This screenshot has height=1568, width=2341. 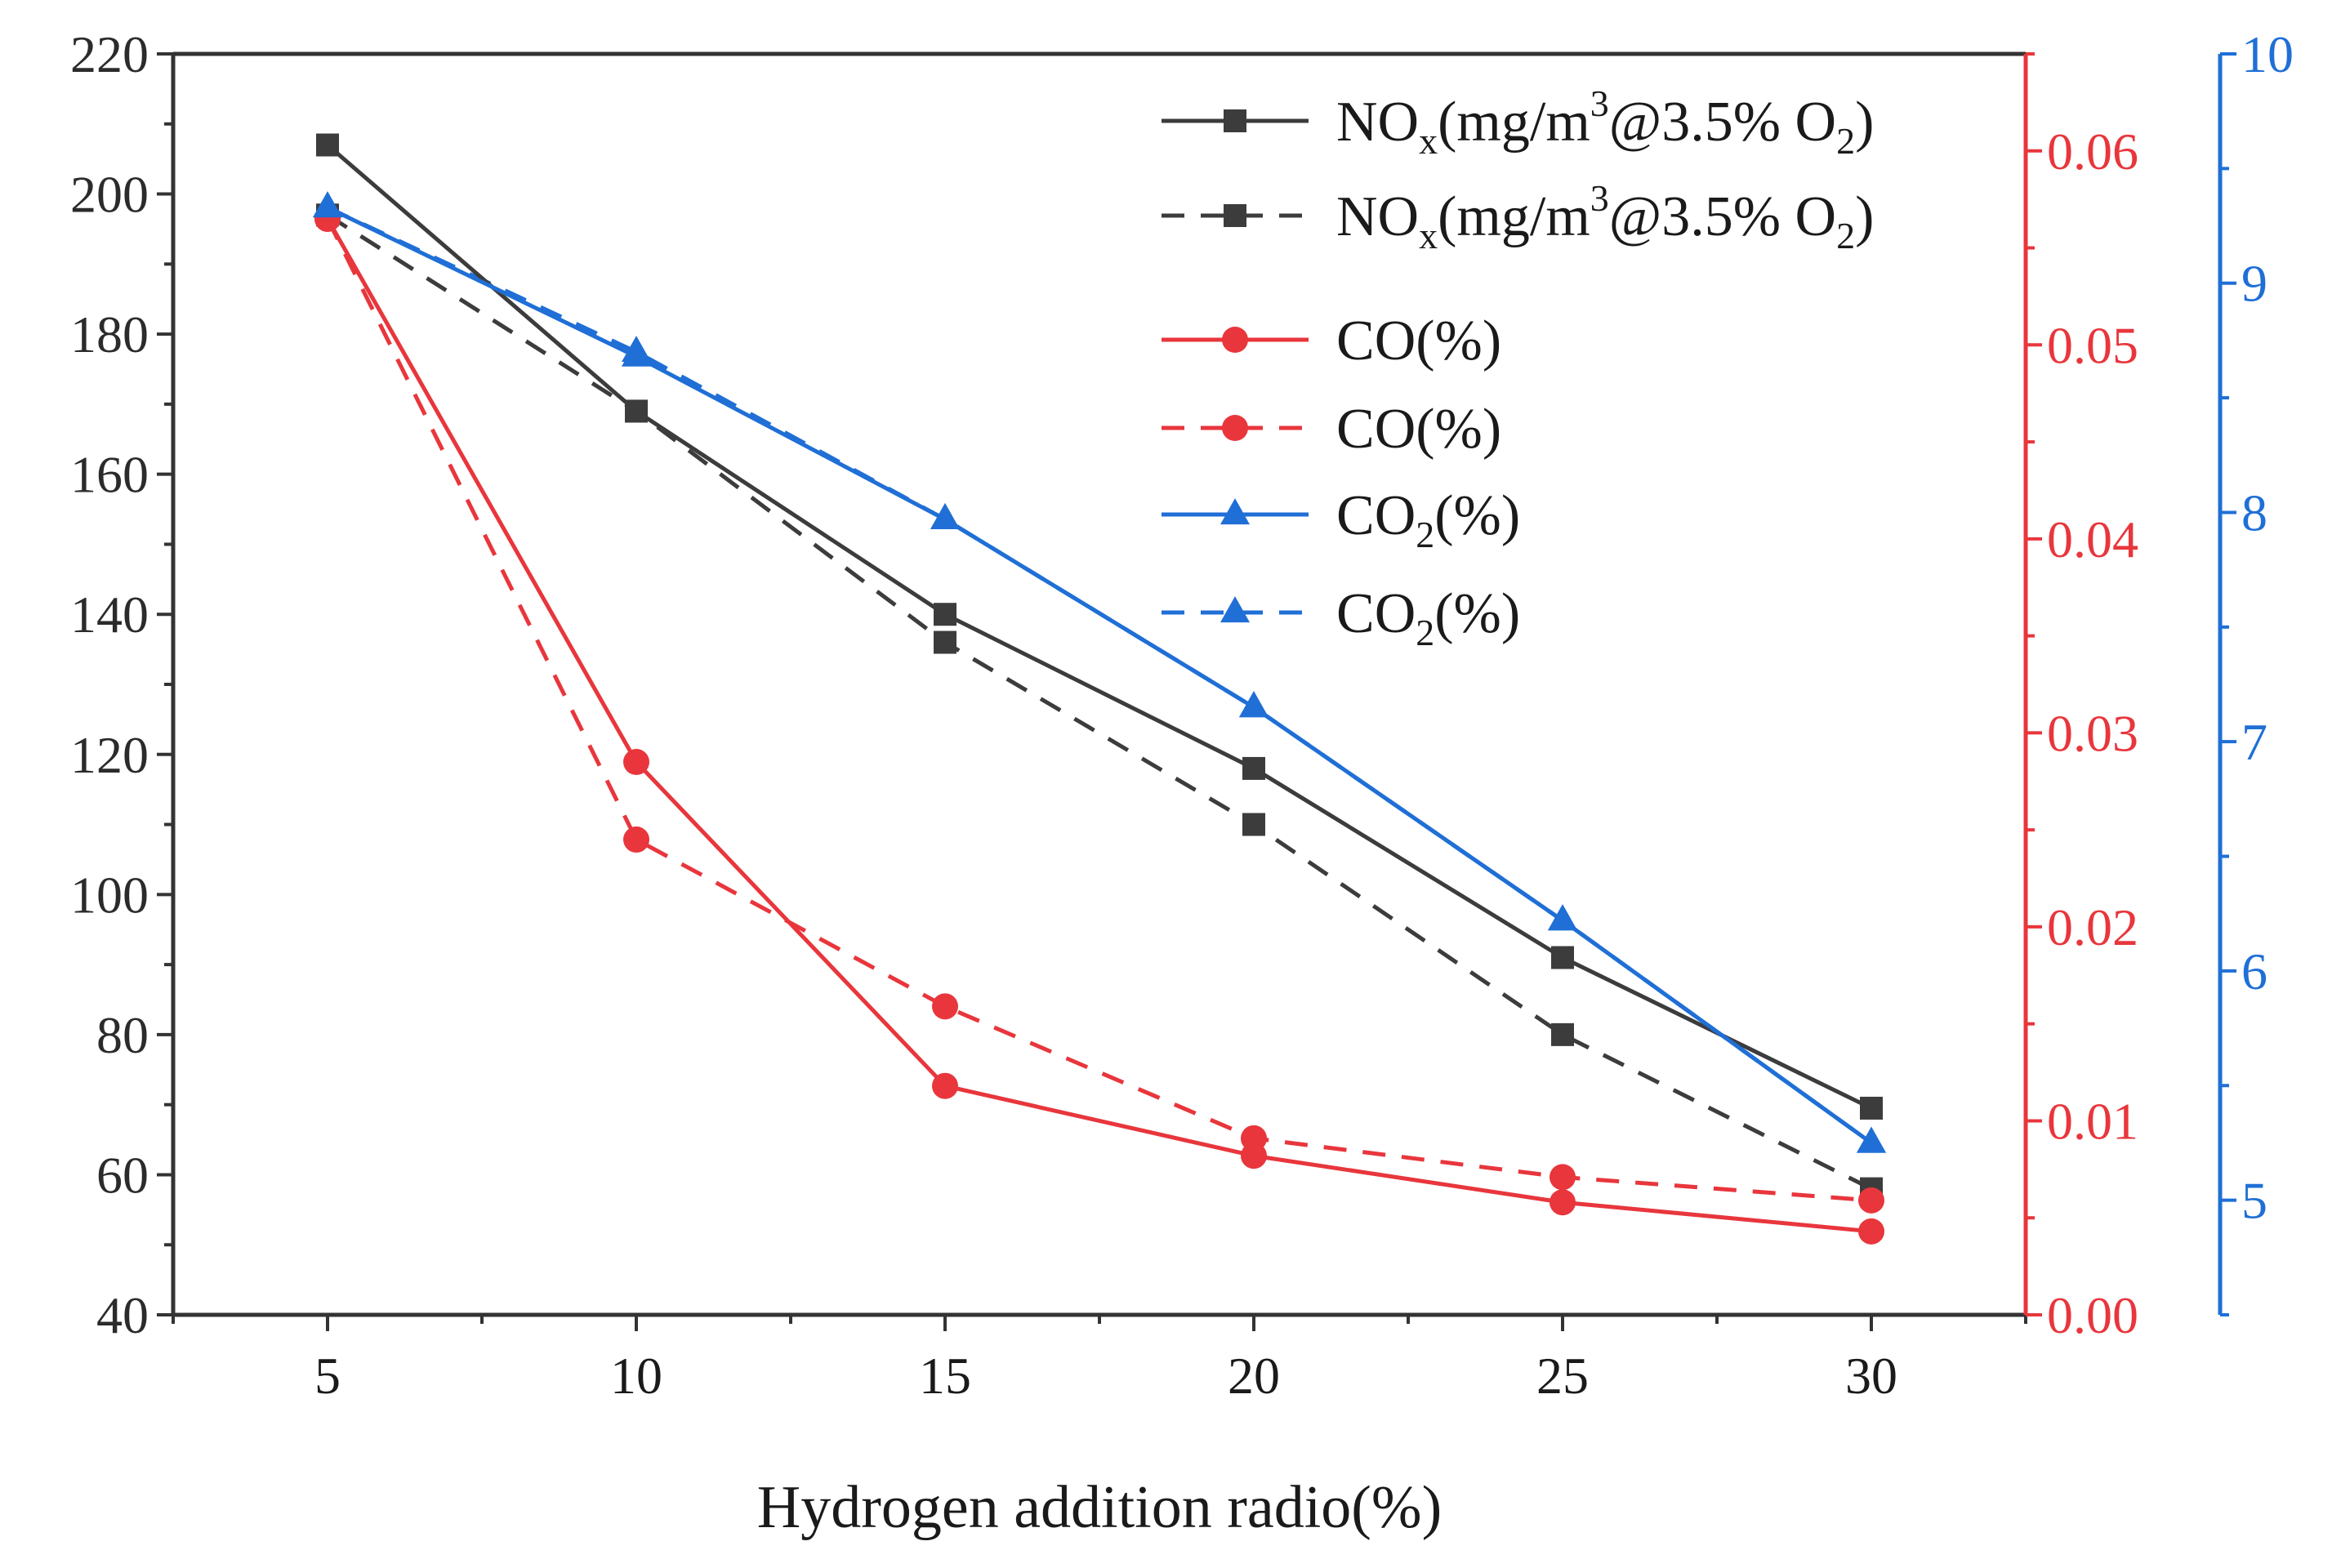 What do you see at coordinates (2254, 971) in the screenshot?
I see `blue-tick-label: 6` at bounding box center [2254, 971].